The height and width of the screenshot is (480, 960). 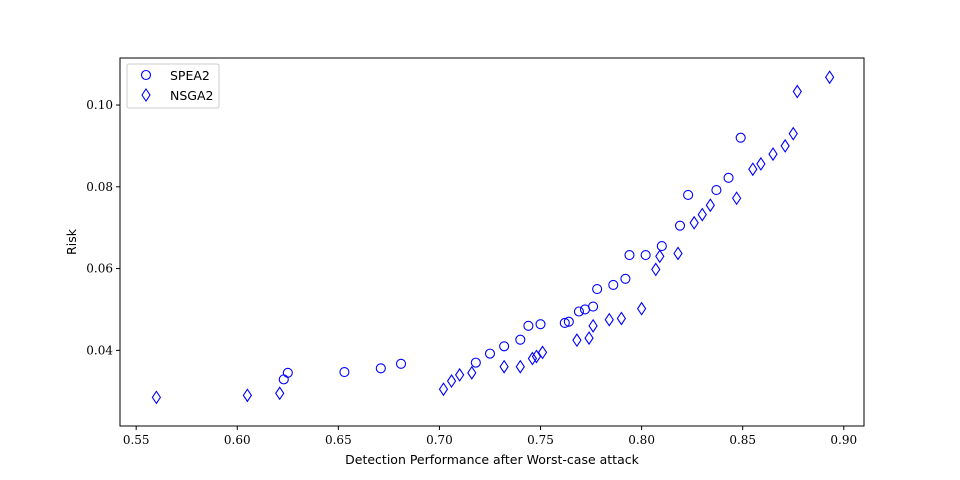 What do you see at coordinates (146, 95) in the screenshot?
I see `legend-marker-nsga2` at bounding box center [146, 95].